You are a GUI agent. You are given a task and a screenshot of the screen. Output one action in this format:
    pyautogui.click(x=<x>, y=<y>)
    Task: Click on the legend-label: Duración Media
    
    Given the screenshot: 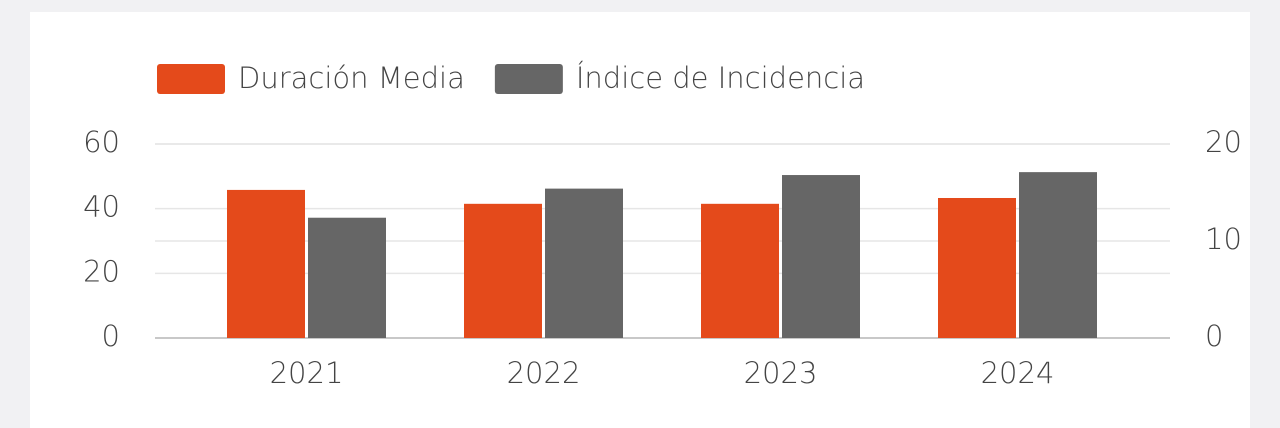 What is the action you would take?
    pyautogui.click(x=351, y=78)
    